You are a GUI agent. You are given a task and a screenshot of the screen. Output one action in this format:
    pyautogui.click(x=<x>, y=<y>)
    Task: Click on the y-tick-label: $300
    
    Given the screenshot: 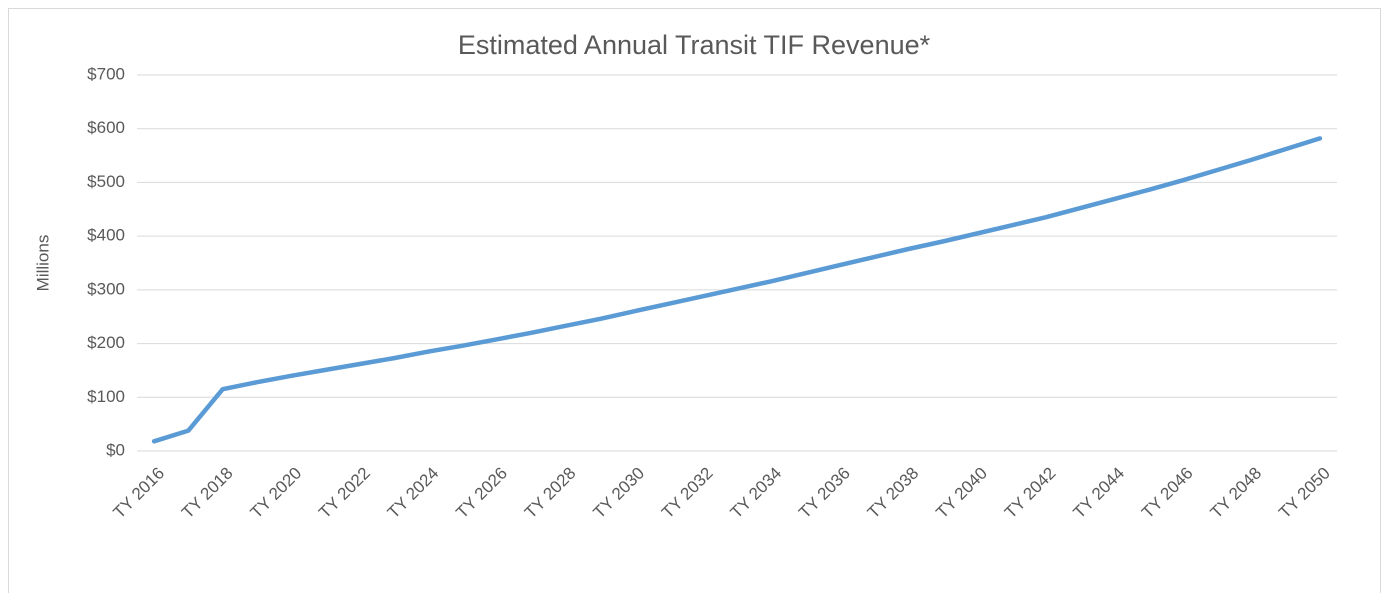 What is the action you would take?
    pyautogui.click(x=106, y=288)
    